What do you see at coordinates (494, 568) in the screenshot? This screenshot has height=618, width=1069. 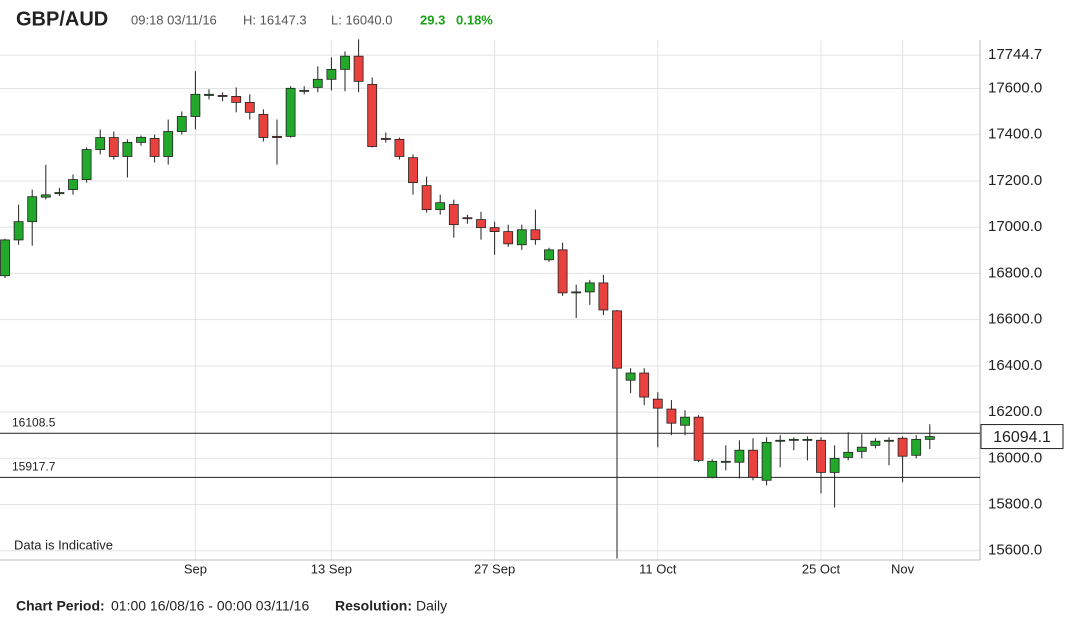 I see `x-tick-label: 27 Sep` at bounding box center [494, 568].